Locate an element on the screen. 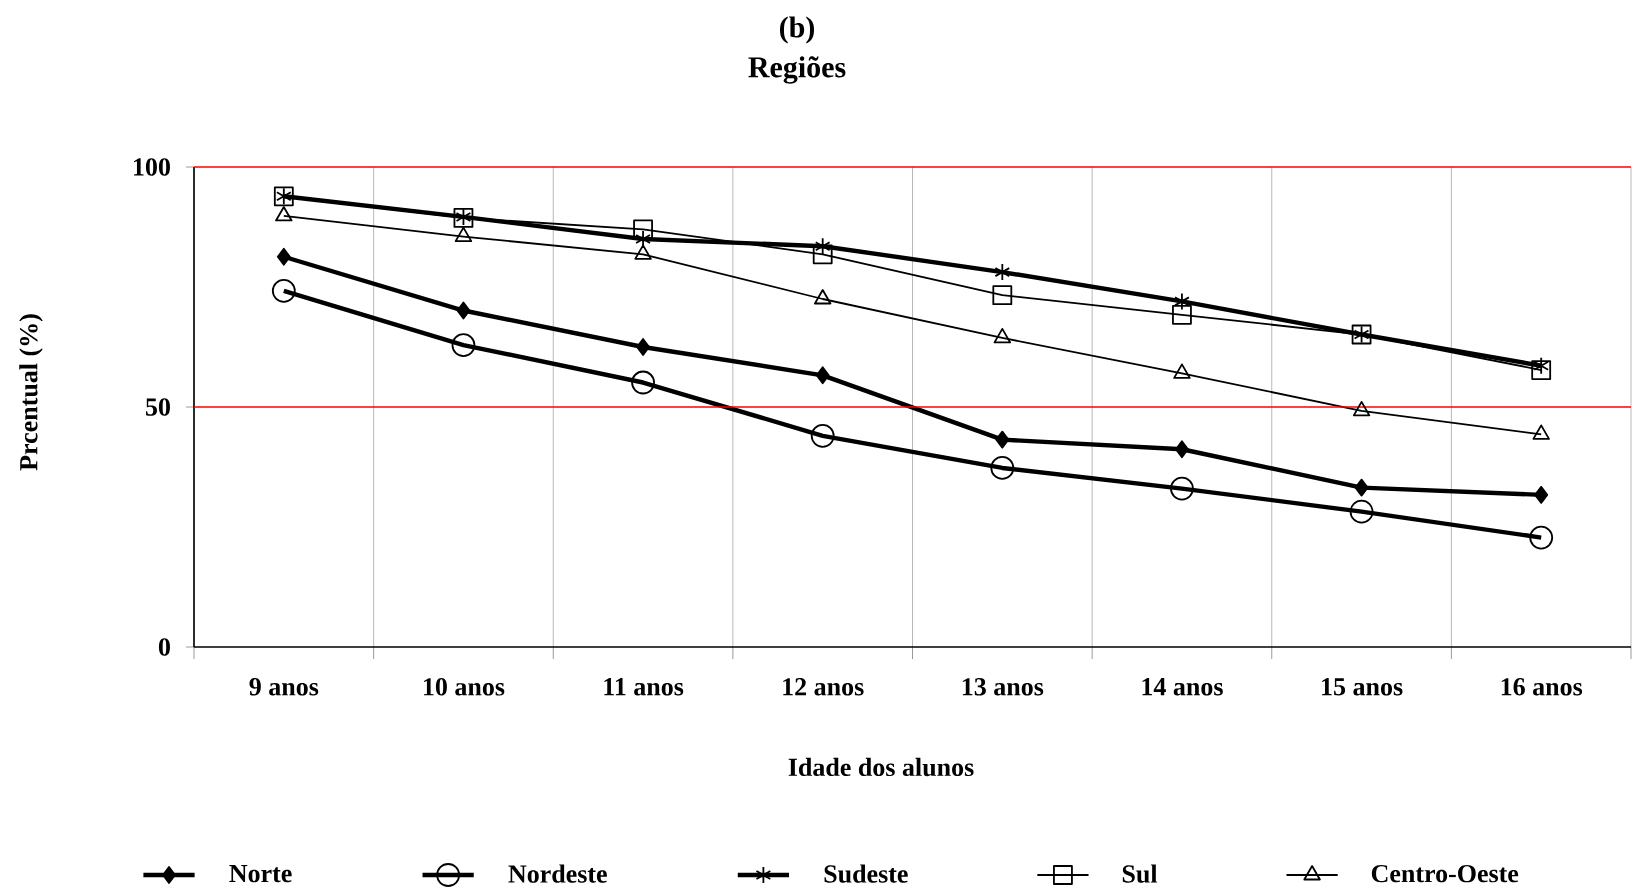 The image size is (1633, 889). legend-label: Nordeste is located at coordinates (557, 873).